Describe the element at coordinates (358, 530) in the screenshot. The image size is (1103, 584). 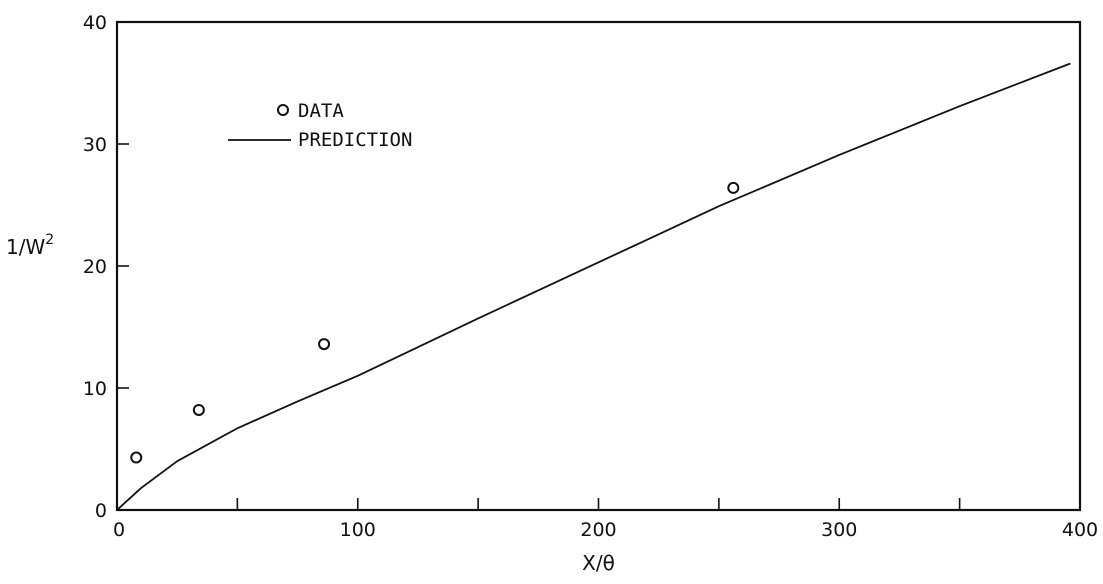
I see `x-tick-label: 100` at that location.